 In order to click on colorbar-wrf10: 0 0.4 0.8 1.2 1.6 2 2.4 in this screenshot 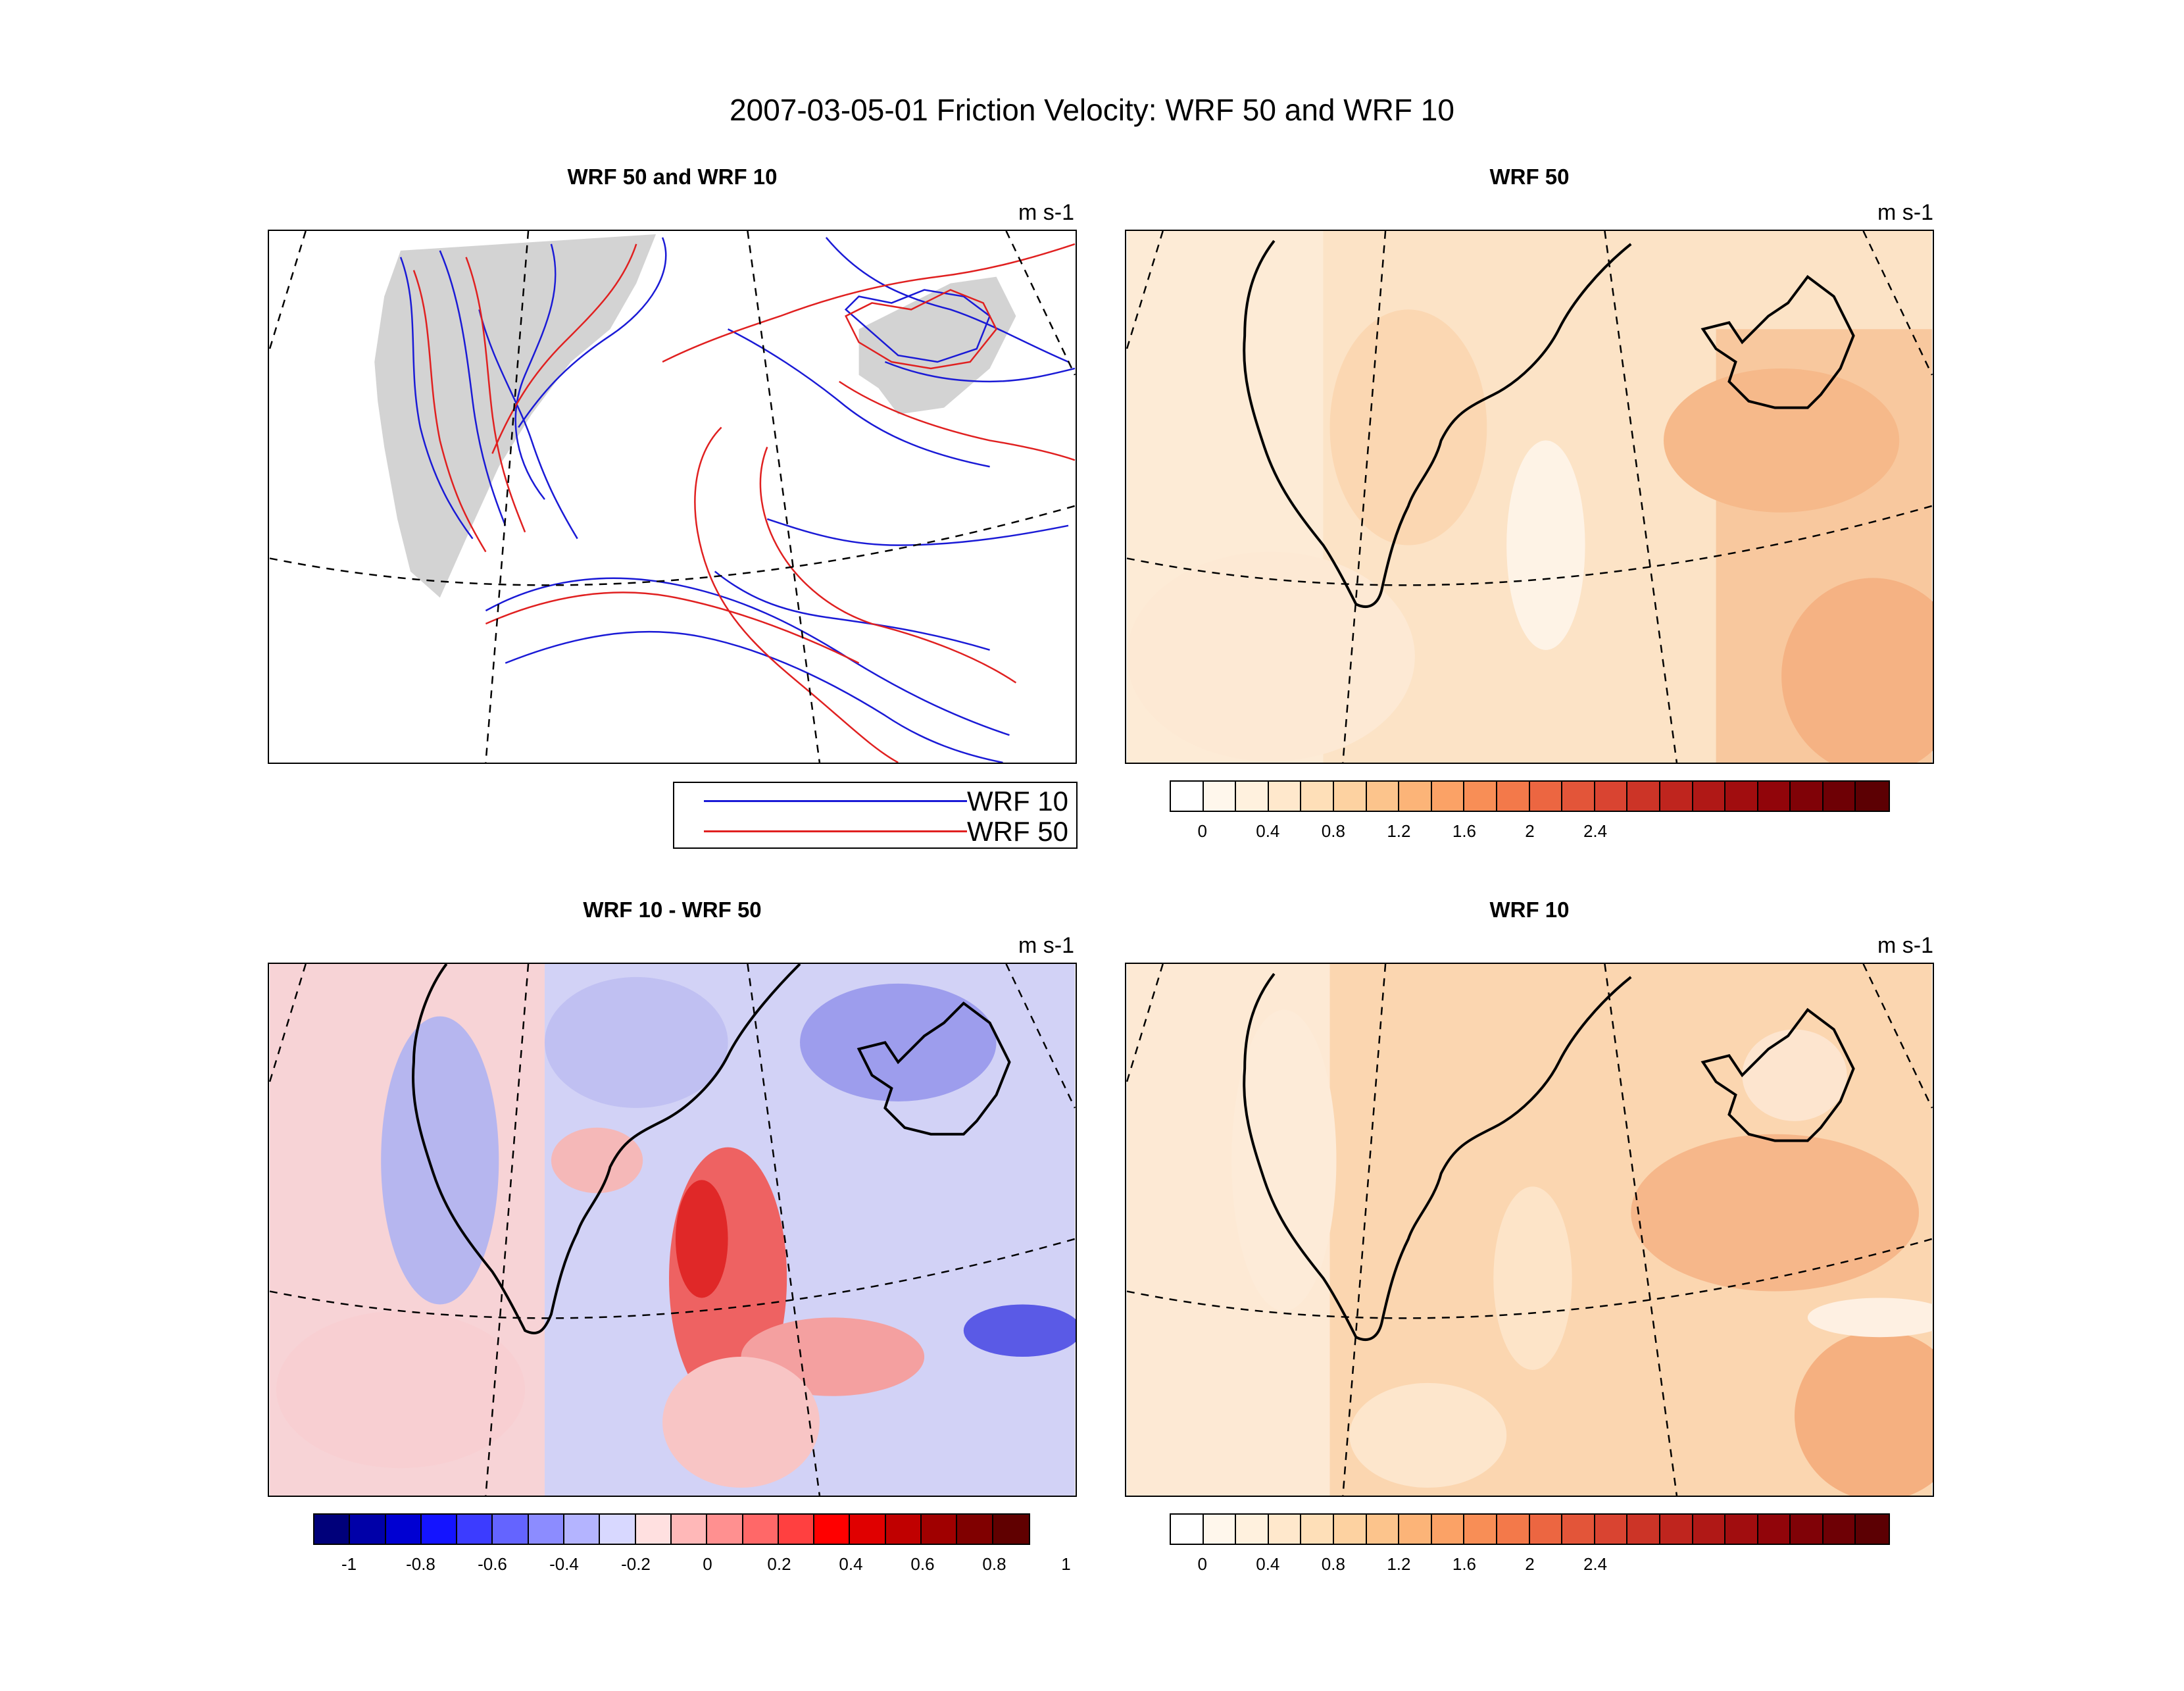, I will do `click(1530, 1550)`.